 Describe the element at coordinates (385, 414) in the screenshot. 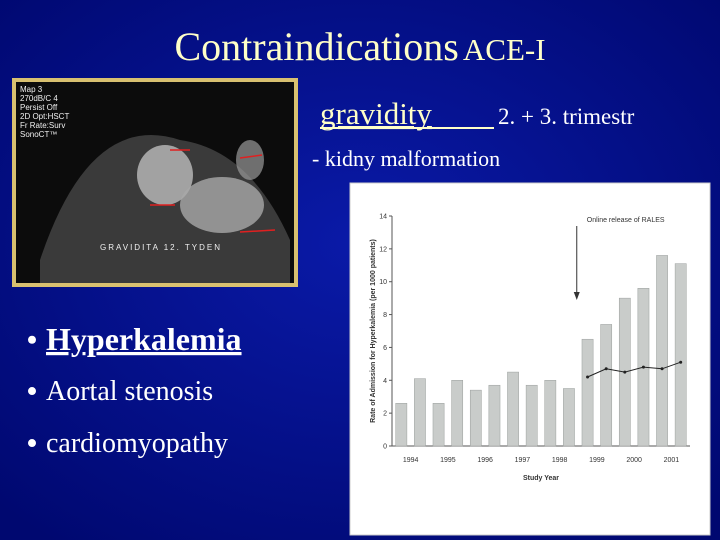

I see `y-tick-label: 2` at that location.